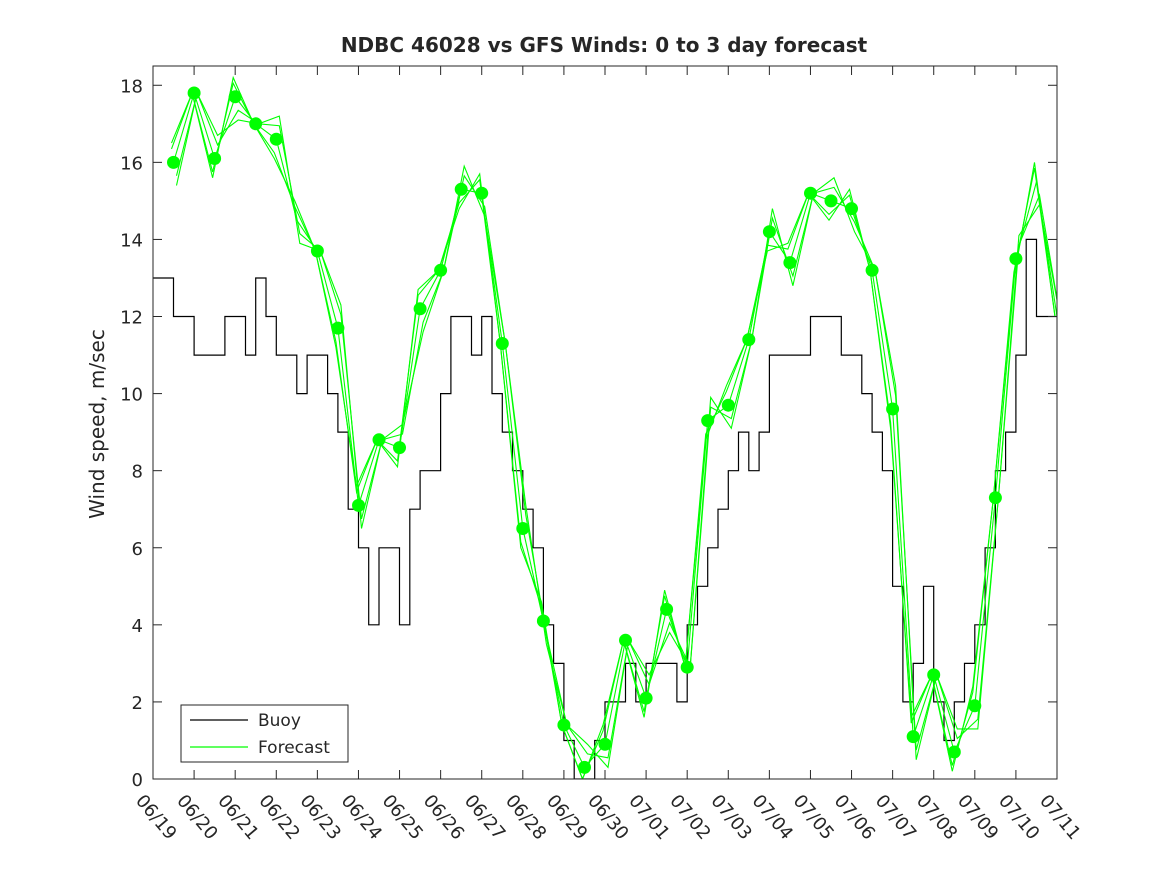 This screenshot has height=879, width=1167. I want to click on x-tick-label: 06/19, so click(155, 817).